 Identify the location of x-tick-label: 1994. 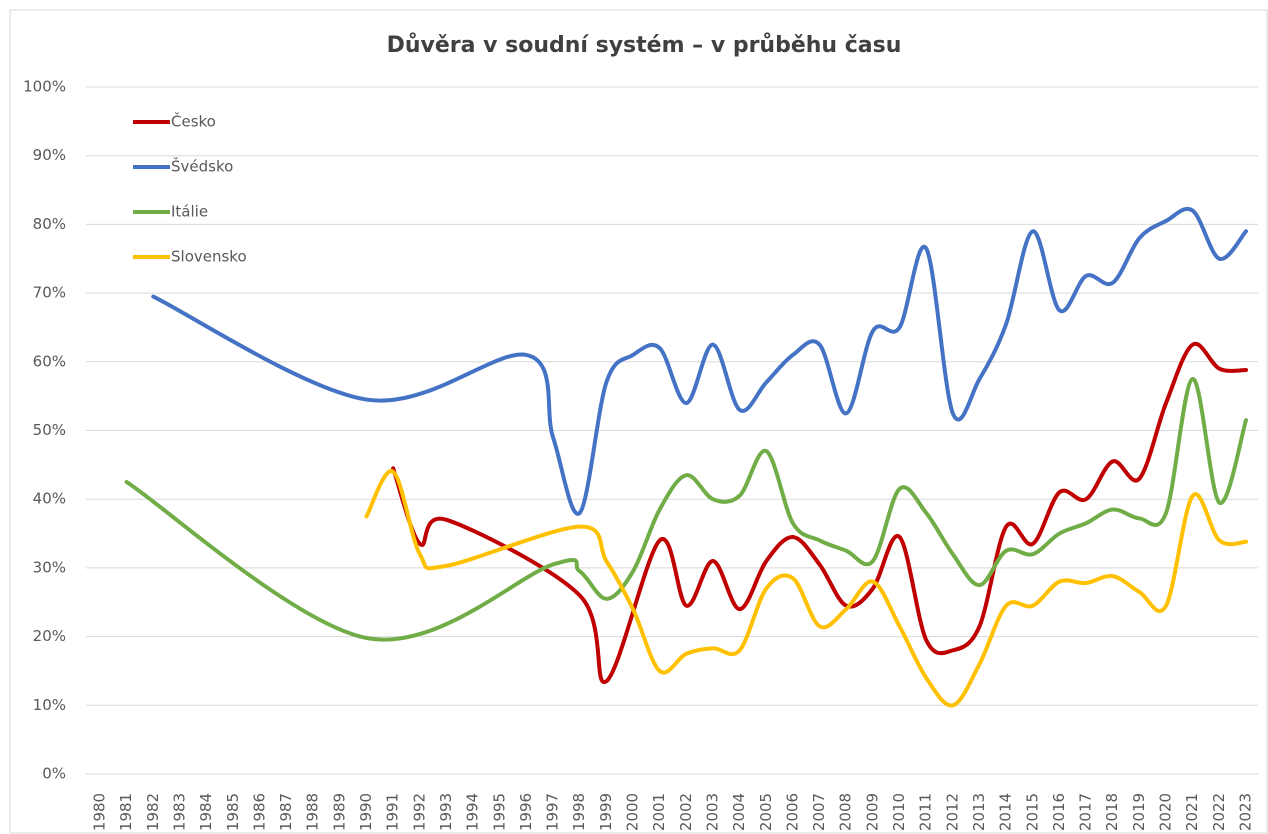
(473, 812).